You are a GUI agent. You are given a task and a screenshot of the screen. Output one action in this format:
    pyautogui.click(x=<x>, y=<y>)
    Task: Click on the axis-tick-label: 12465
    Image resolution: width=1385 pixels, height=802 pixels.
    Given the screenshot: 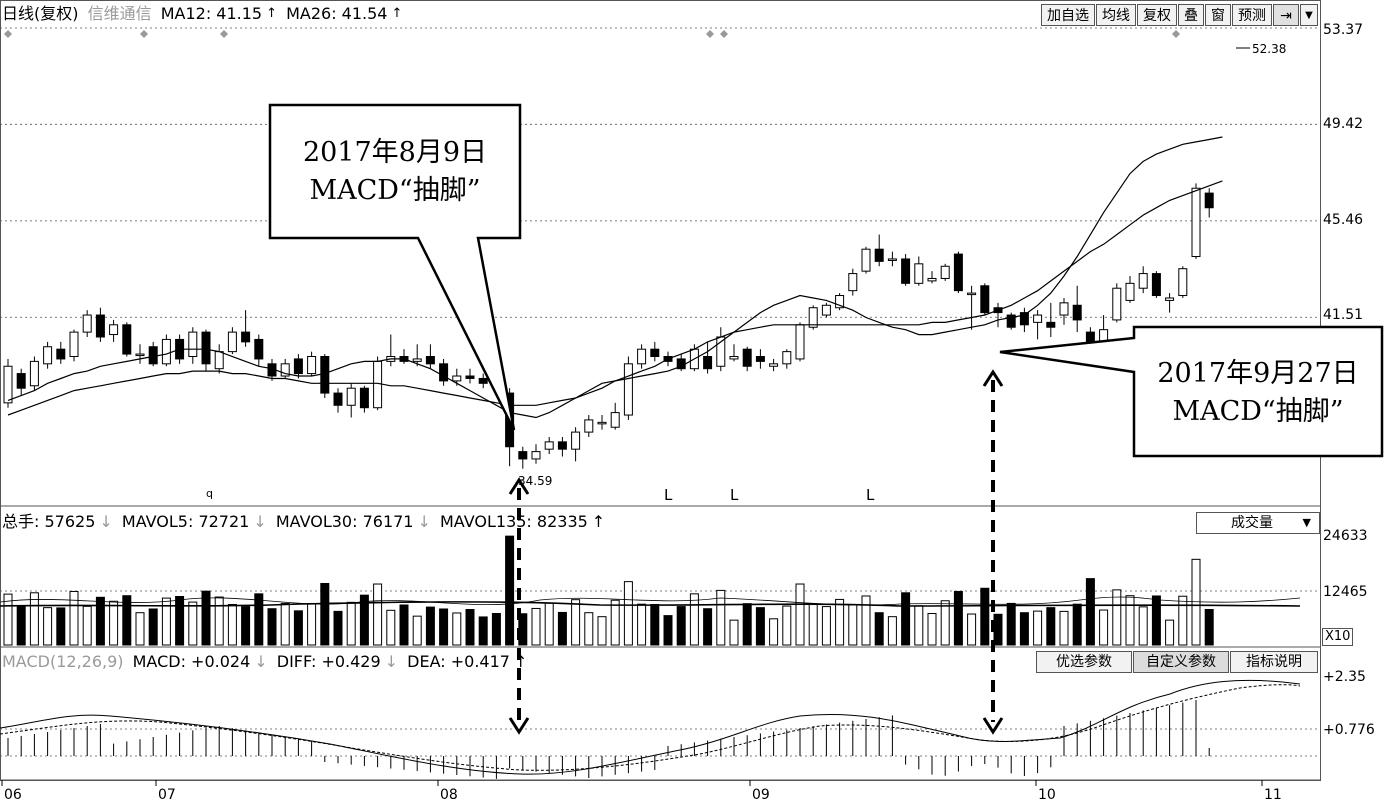 What is the action you would take?
    pyautogui.click(x=1345, y=592)
    